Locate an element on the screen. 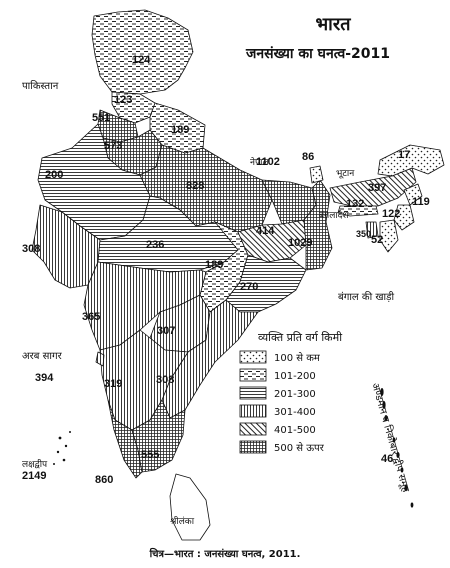  density-gujarat: 308 is located at coordinates (31, 249).